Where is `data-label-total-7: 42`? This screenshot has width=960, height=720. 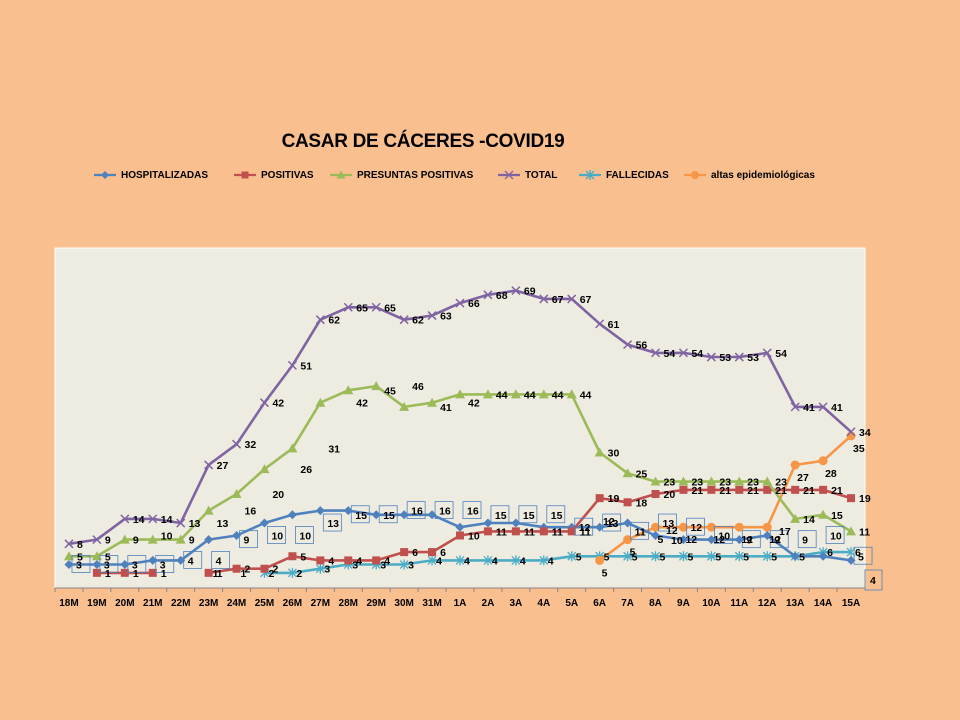
data-label-total-7: 42 is located at coordinates (278, 404).